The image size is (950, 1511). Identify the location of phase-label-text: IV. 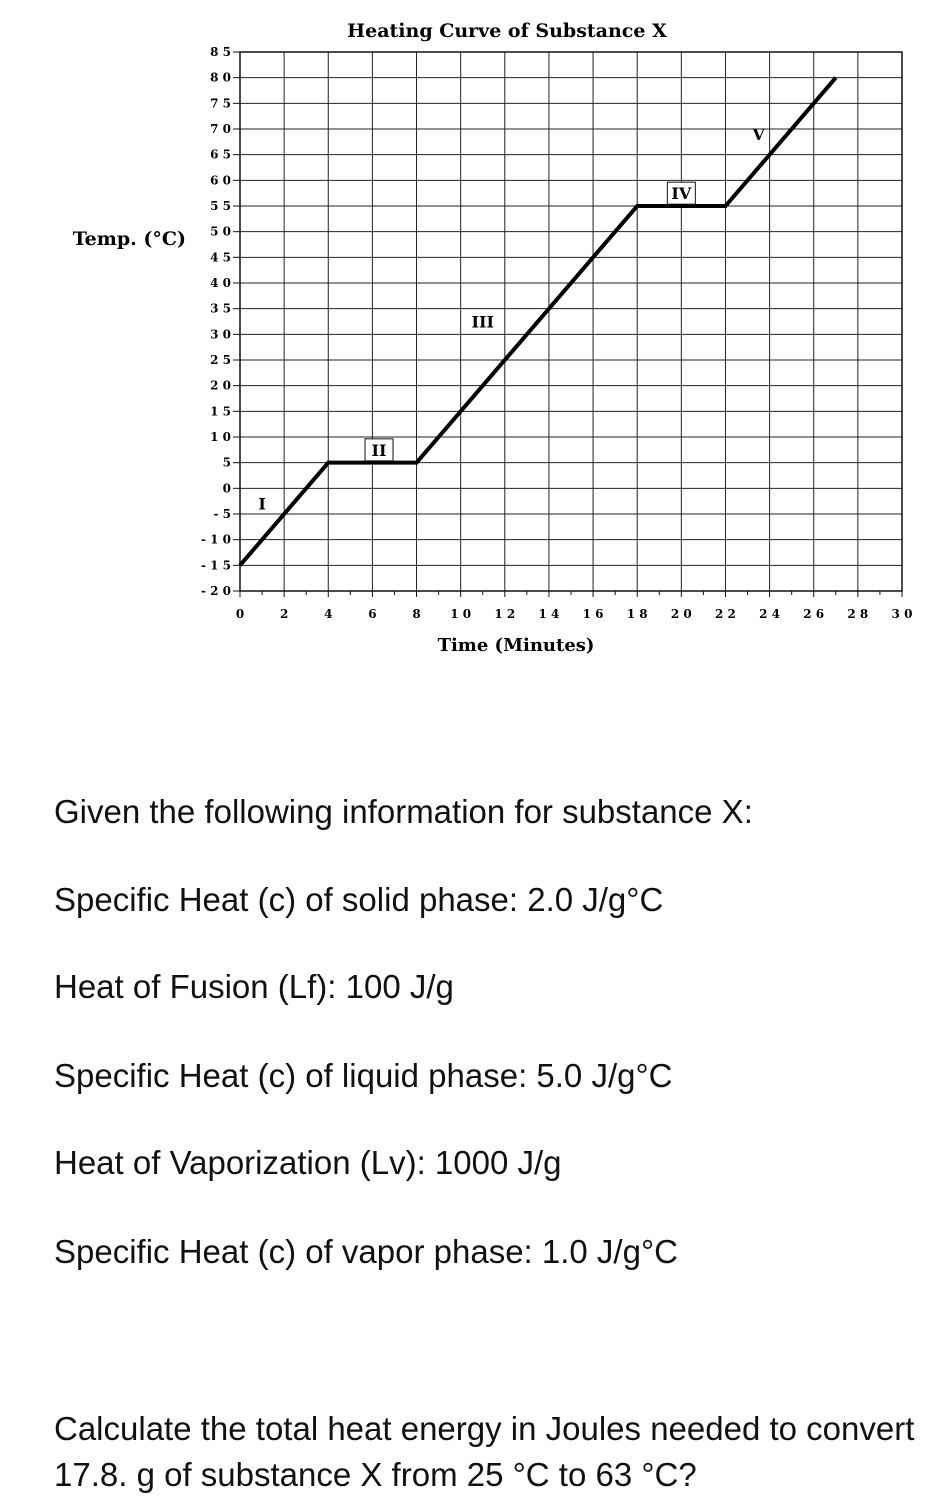
(681, 193).